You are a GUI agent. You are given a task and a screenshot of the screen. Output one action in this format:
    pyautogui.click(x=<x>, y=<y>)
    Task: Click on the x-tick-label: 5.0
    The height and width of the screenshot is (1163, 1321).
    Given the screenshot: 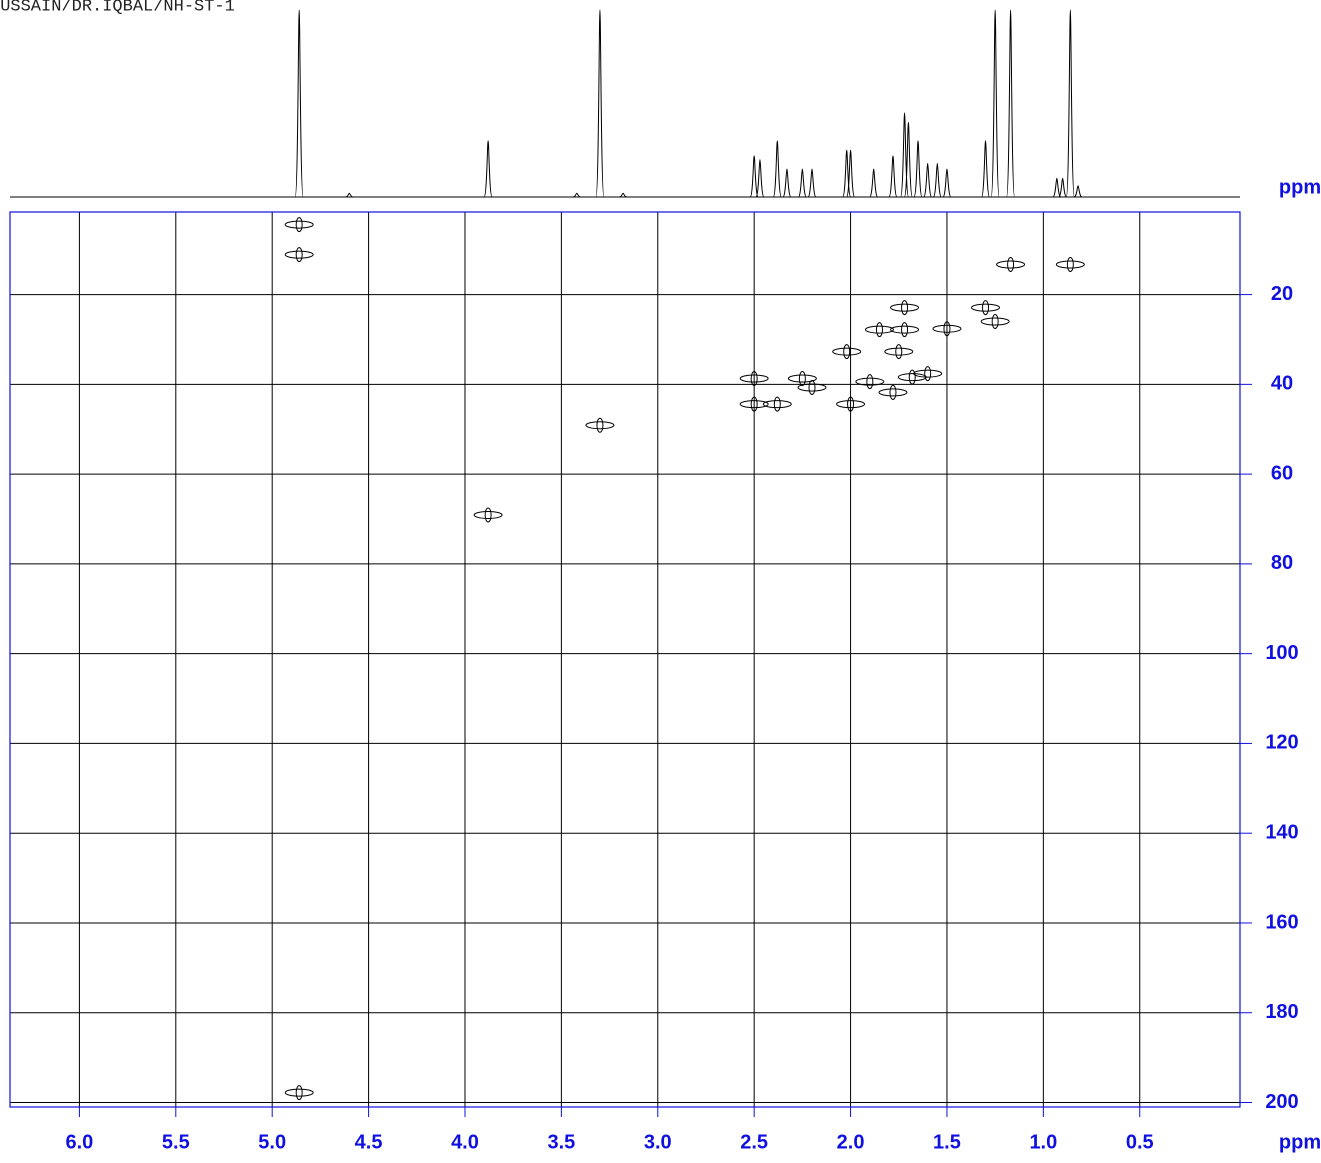 What is the action you would take?
    pyautogui.click(x=272, y=1142)
    